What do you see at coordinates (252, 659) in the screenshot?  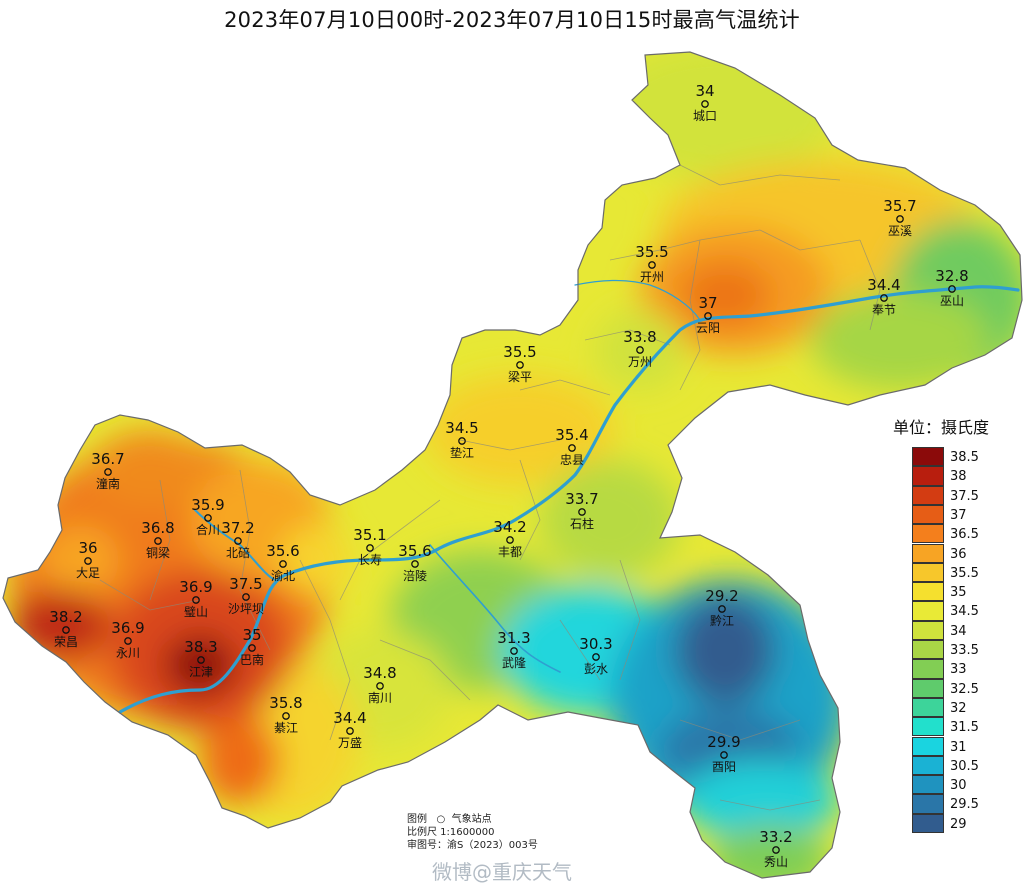 I see `station-name: 巴南` at bounding box center [252, 659].